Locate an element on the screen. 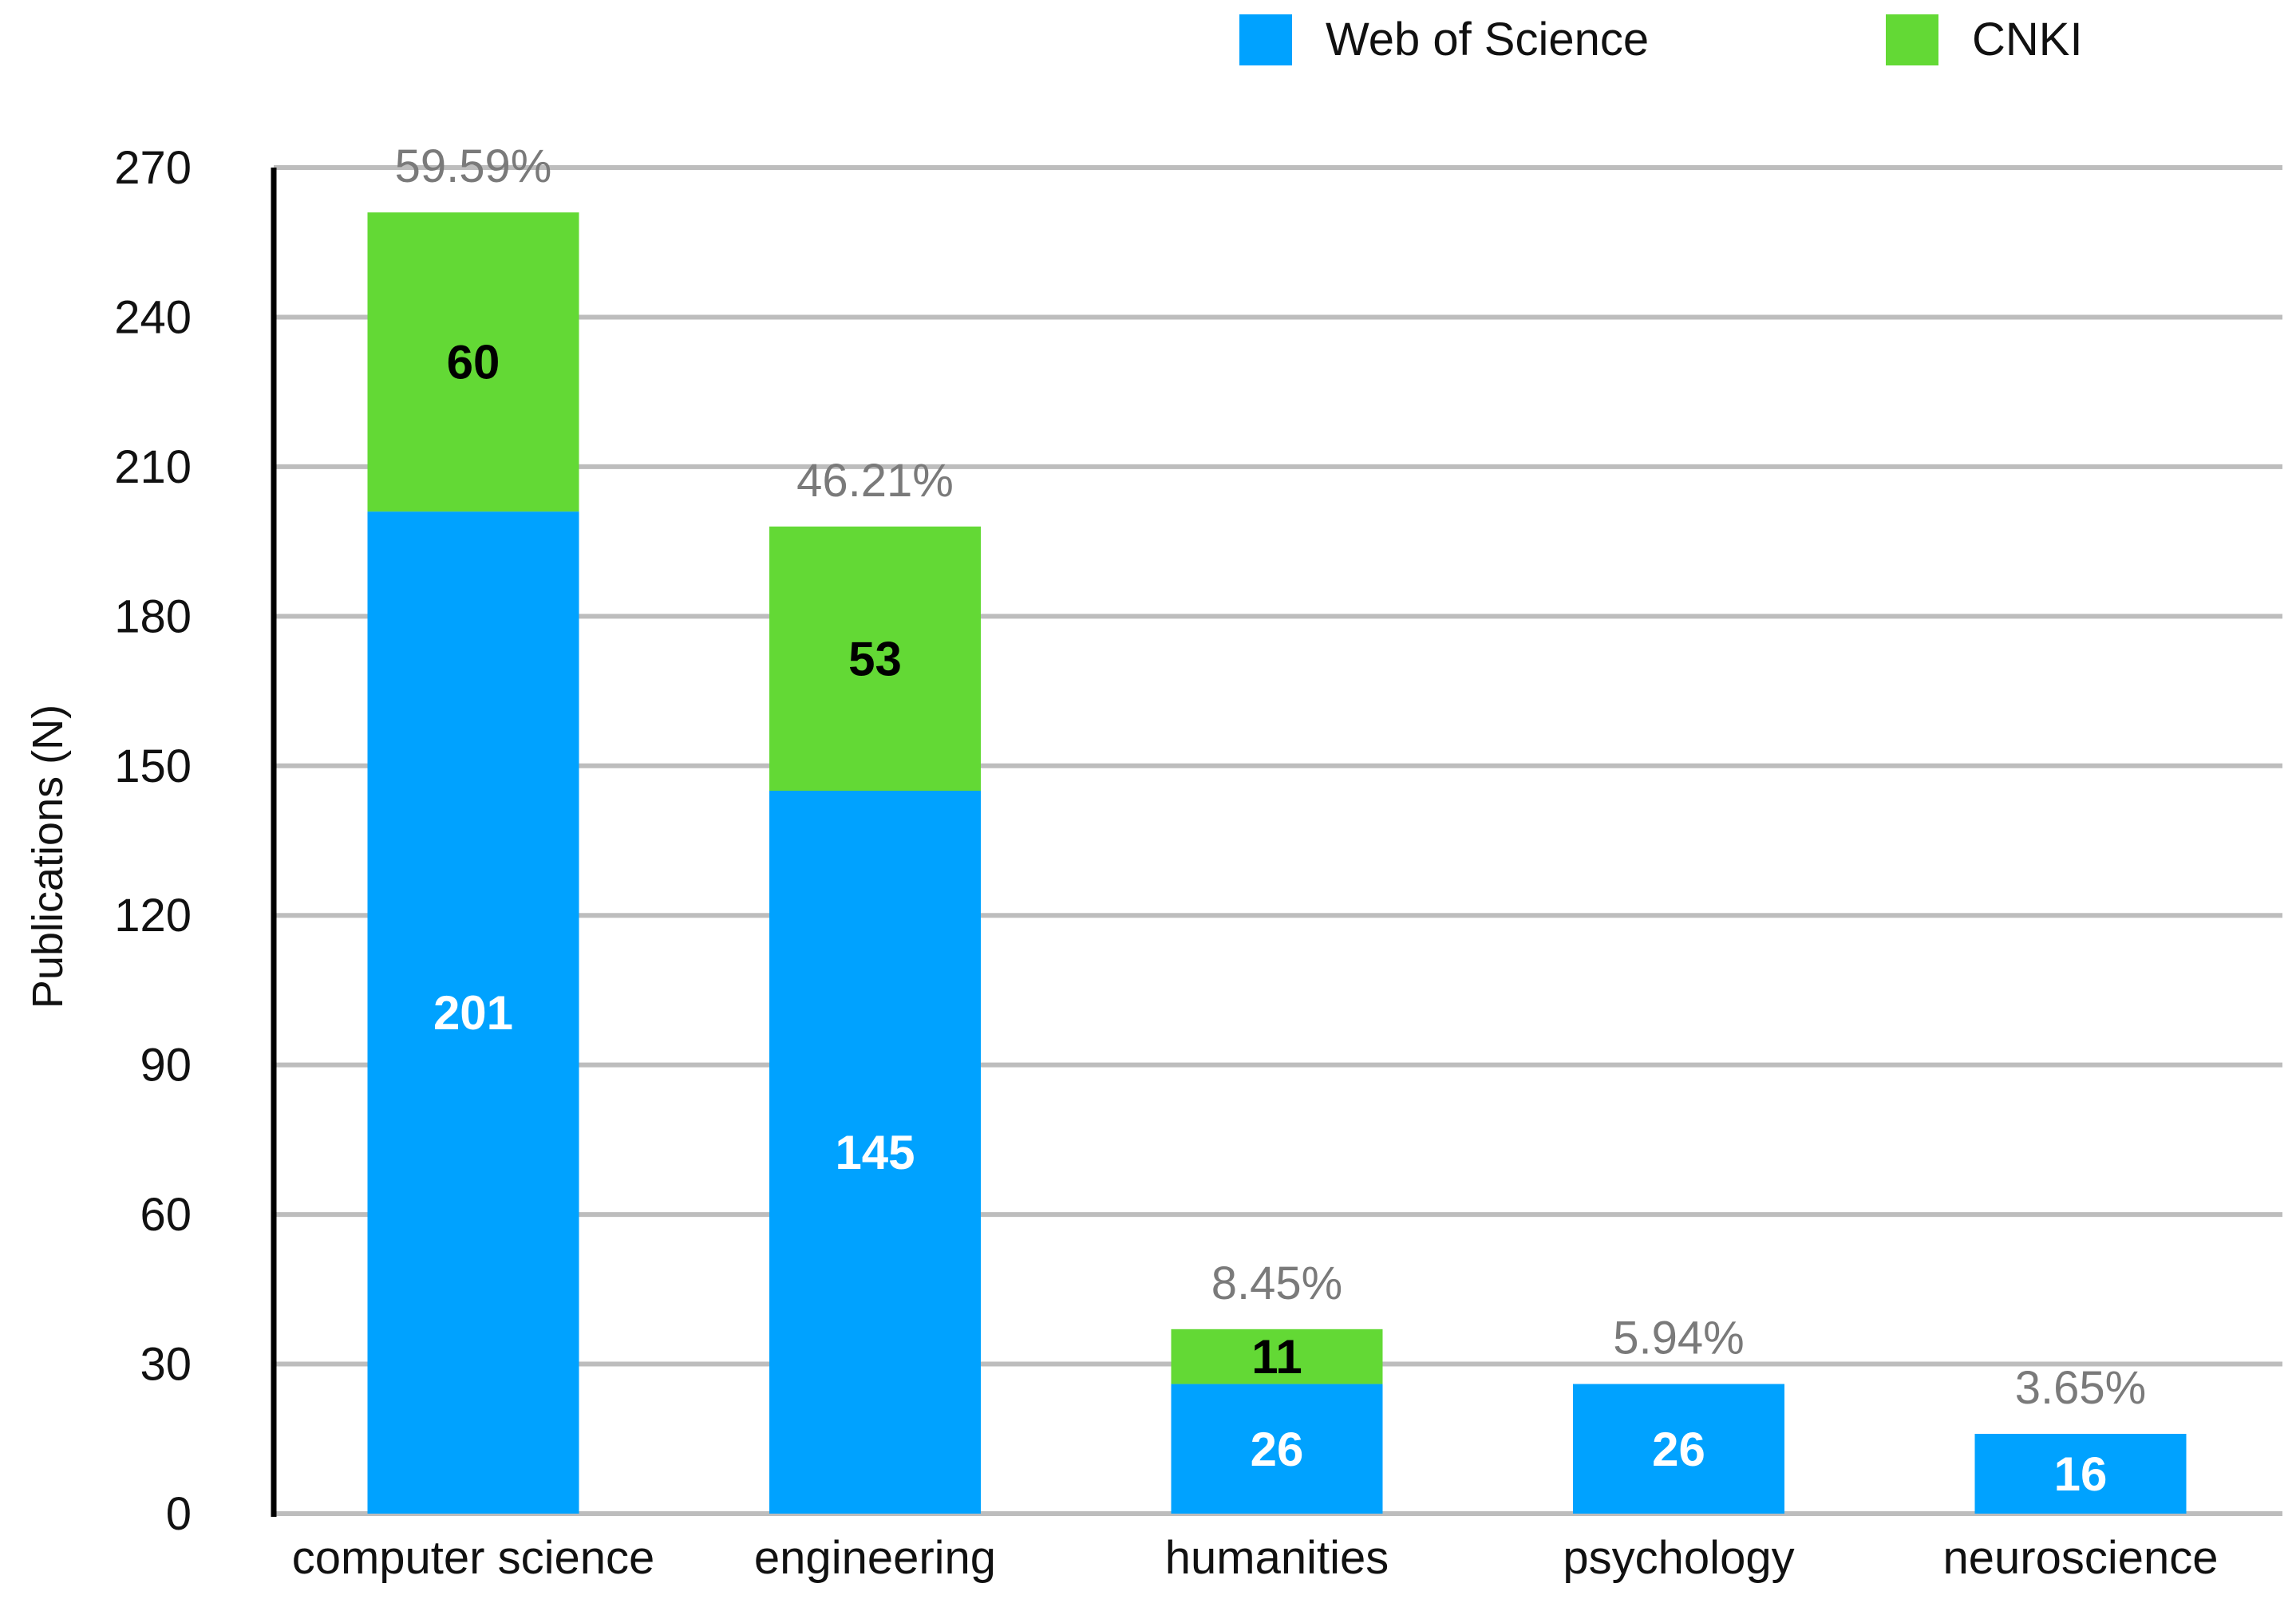  legend-label: CNKI is located at coordinates (2027, 39).